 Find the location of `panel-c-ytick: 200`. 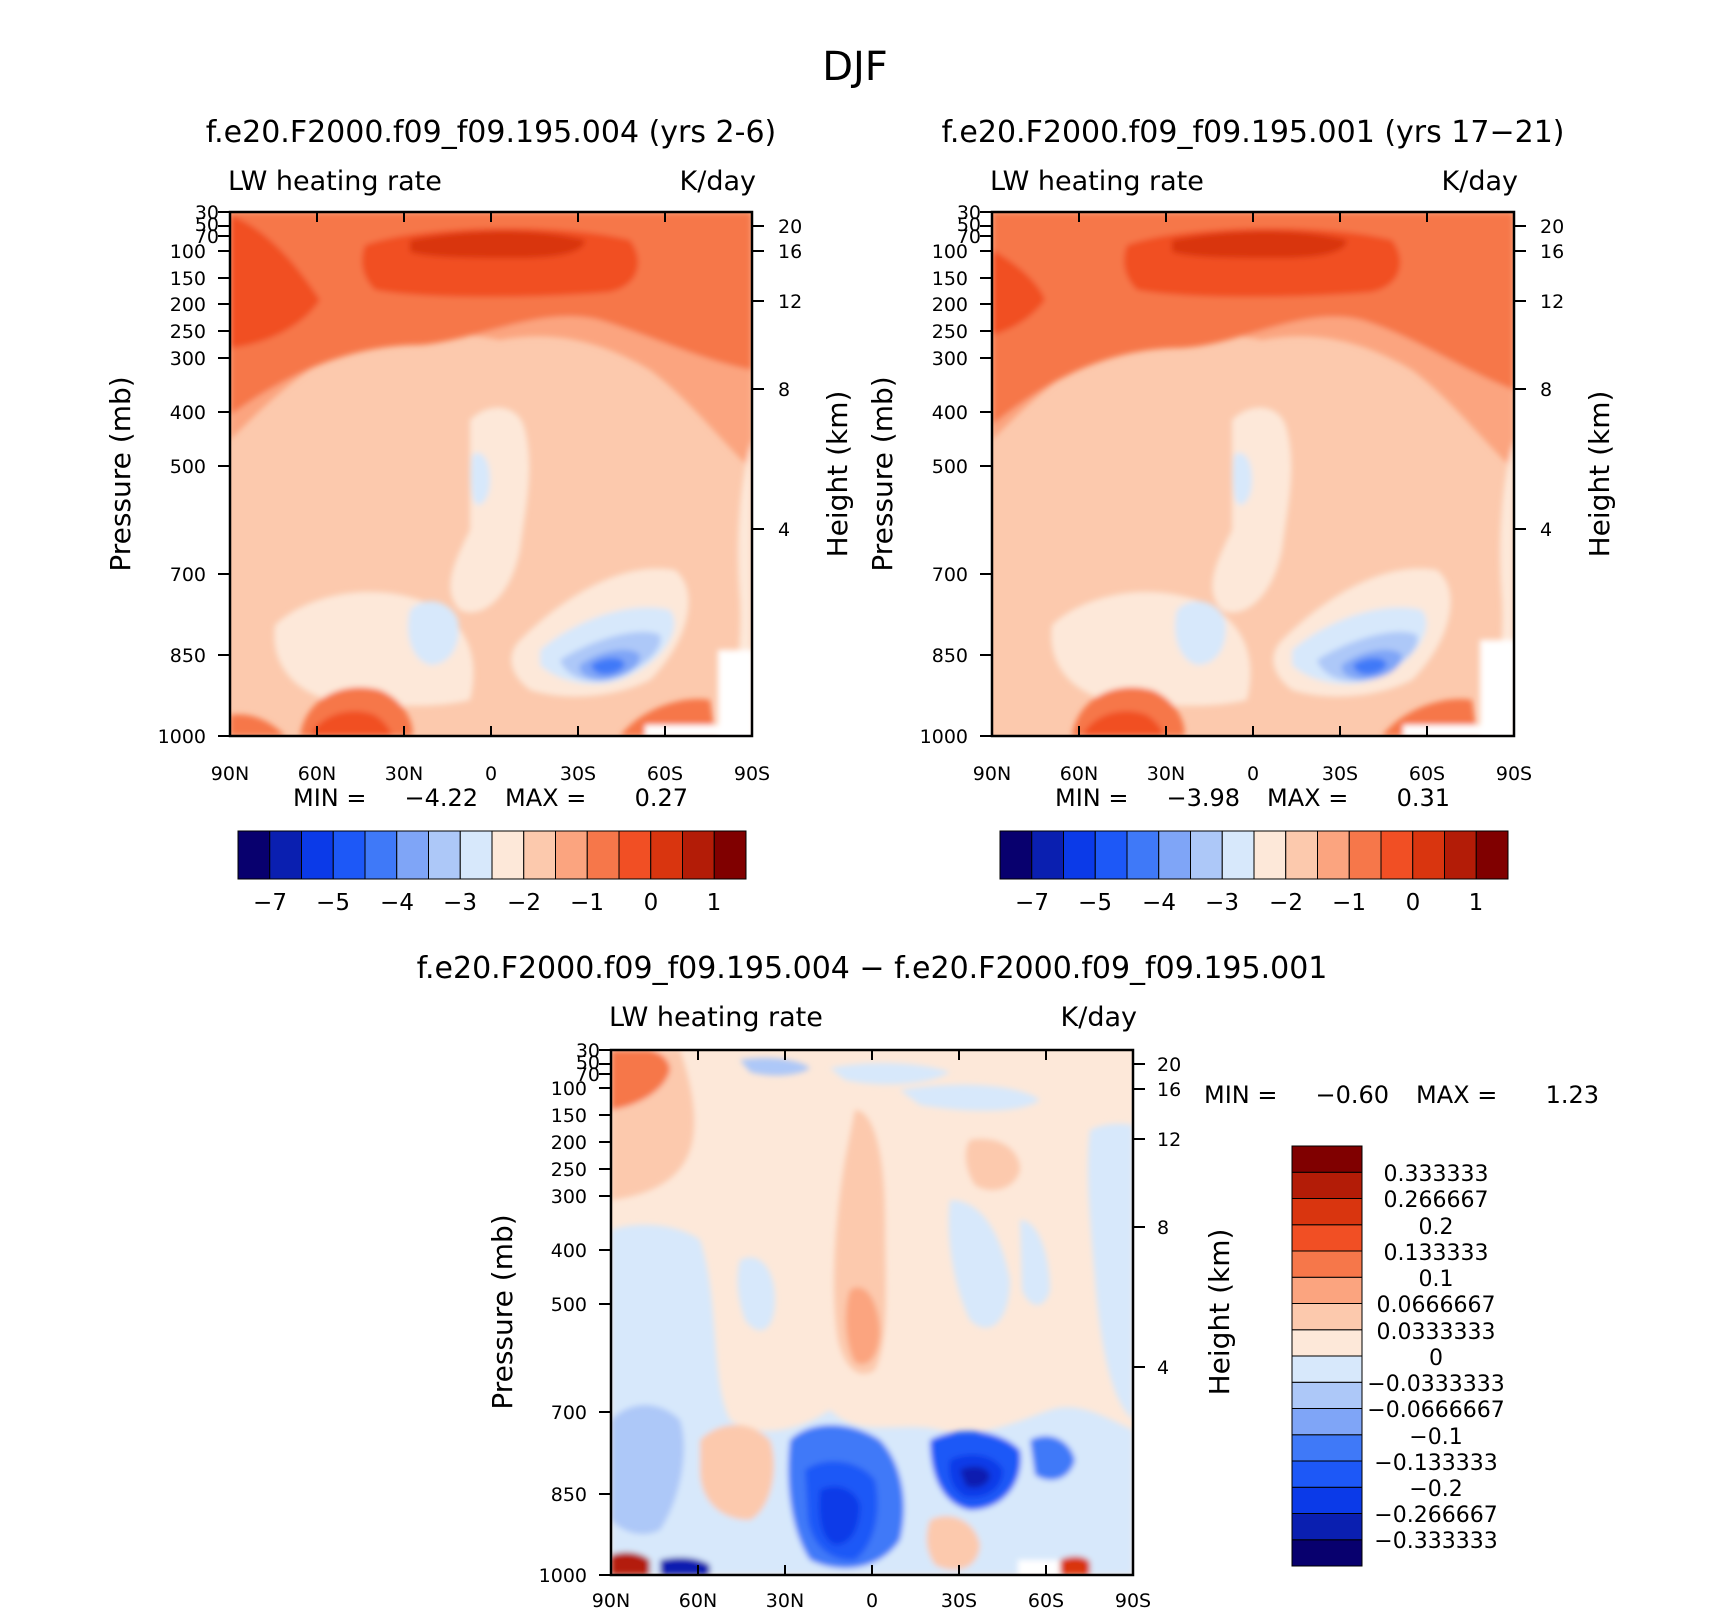

panel-c-ytick: 200 is located at coordinates (569, 1143).